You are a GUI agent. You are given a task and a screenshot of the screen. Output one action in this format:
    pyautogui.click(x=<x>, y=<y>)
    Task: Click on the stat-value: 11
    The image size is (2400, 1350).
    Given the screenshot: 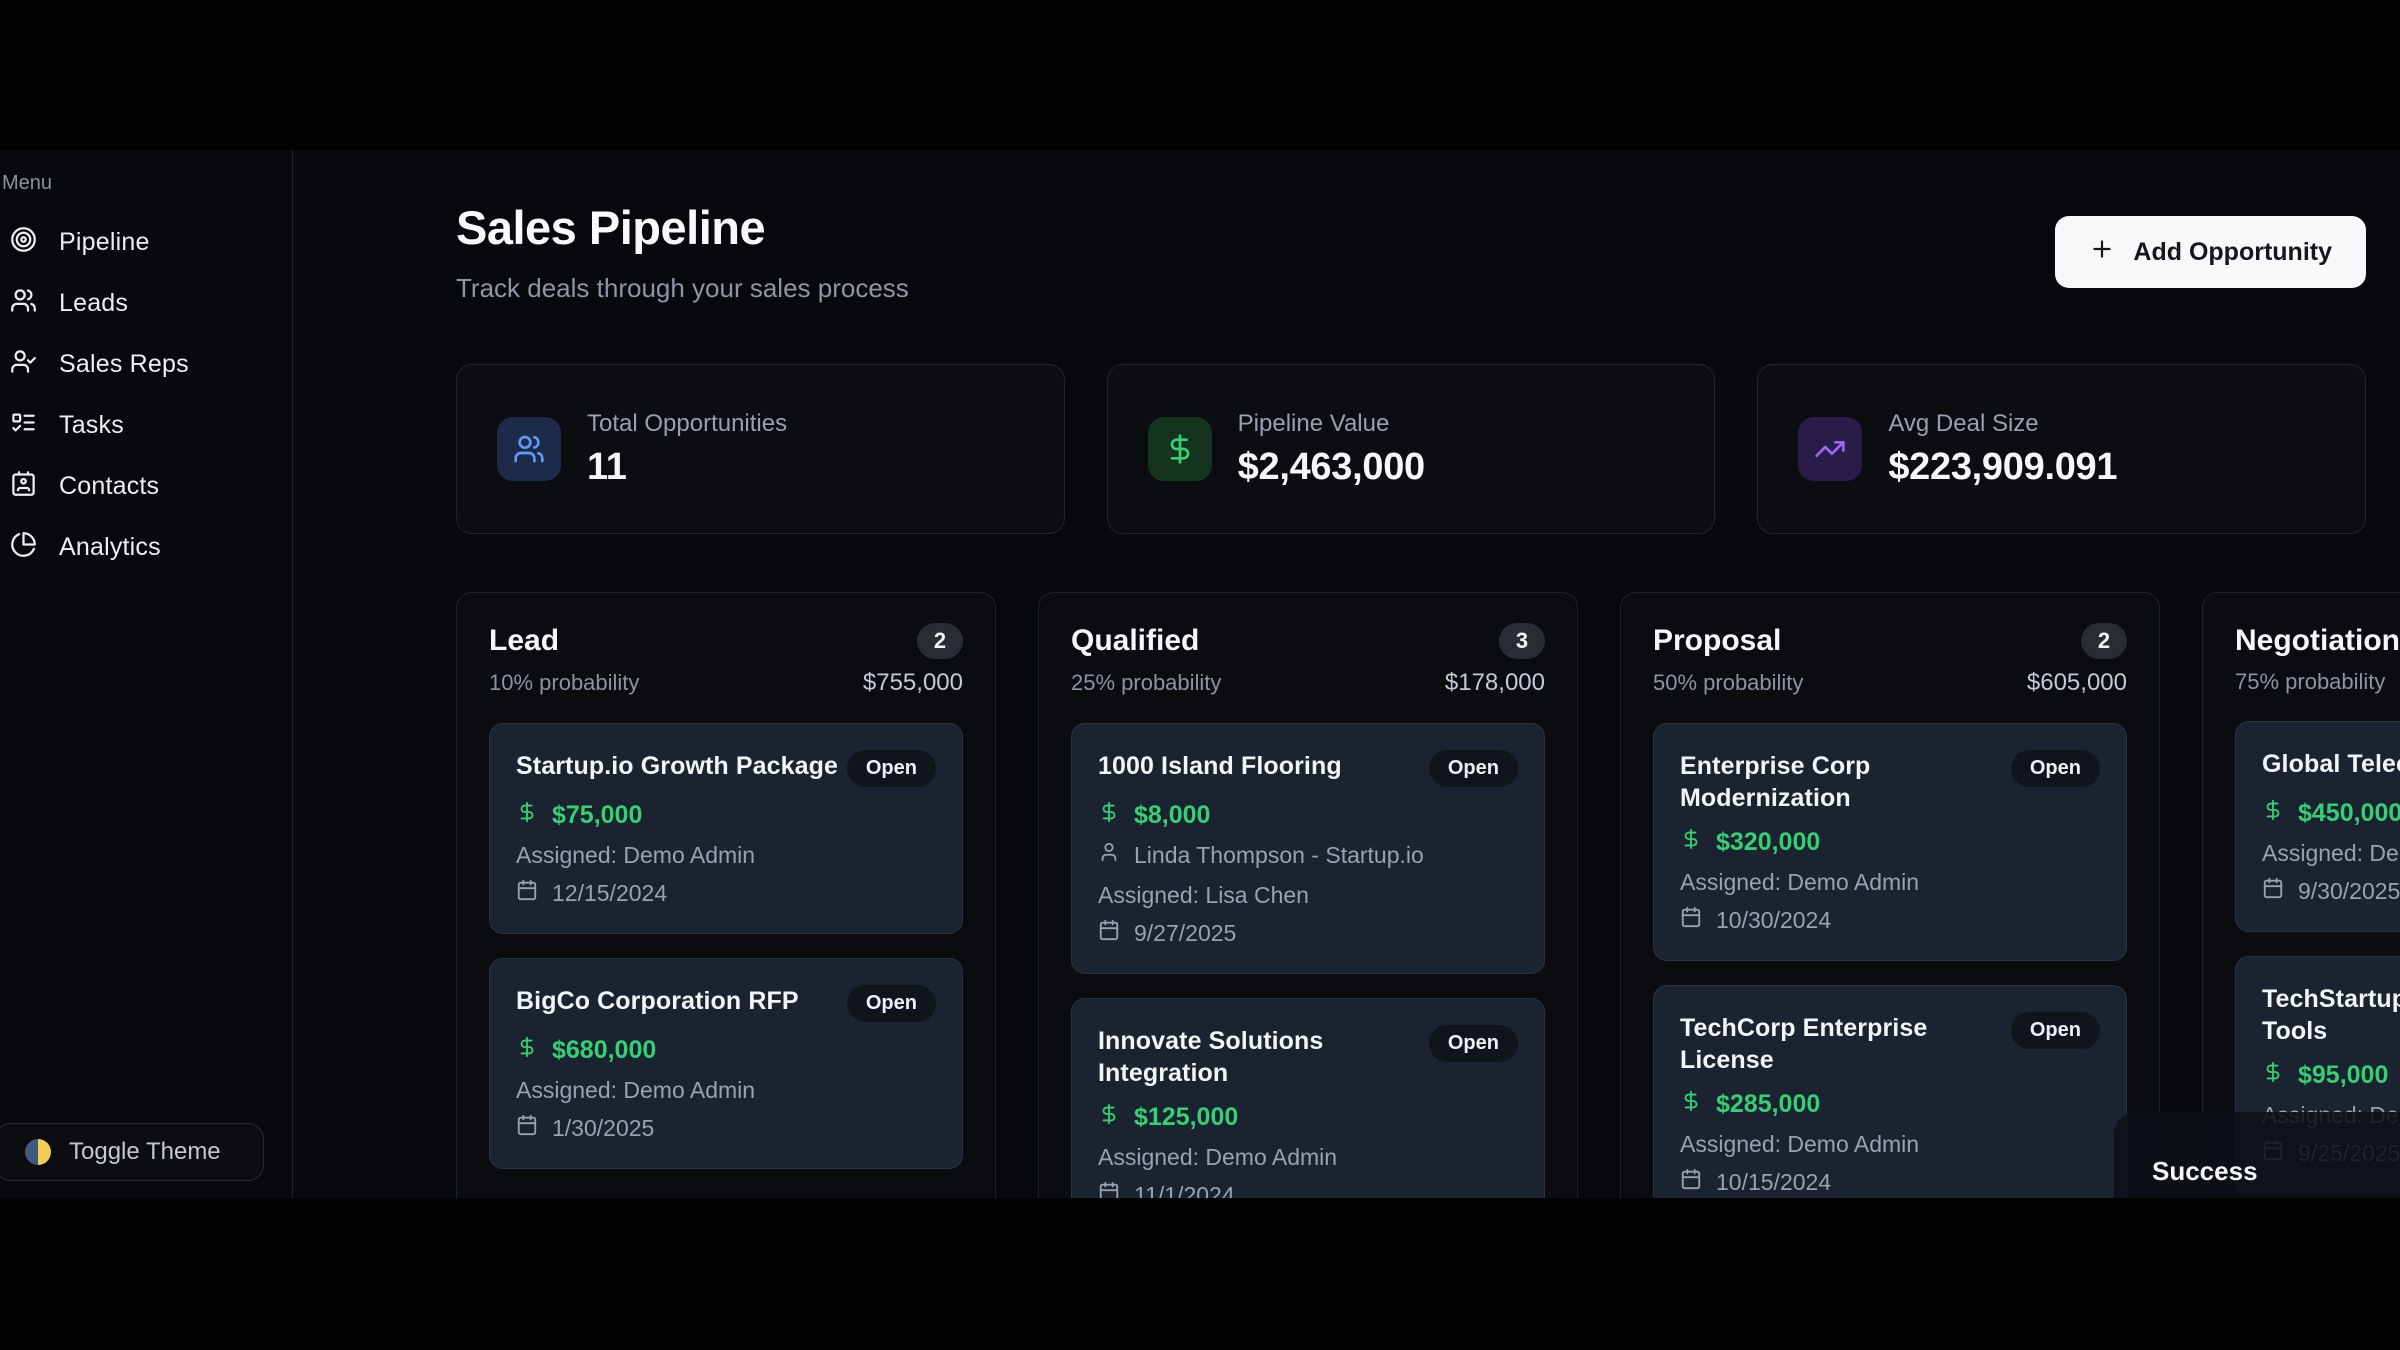 What is the action you would take?
    pyautogui.click(x=607, y=466)
    